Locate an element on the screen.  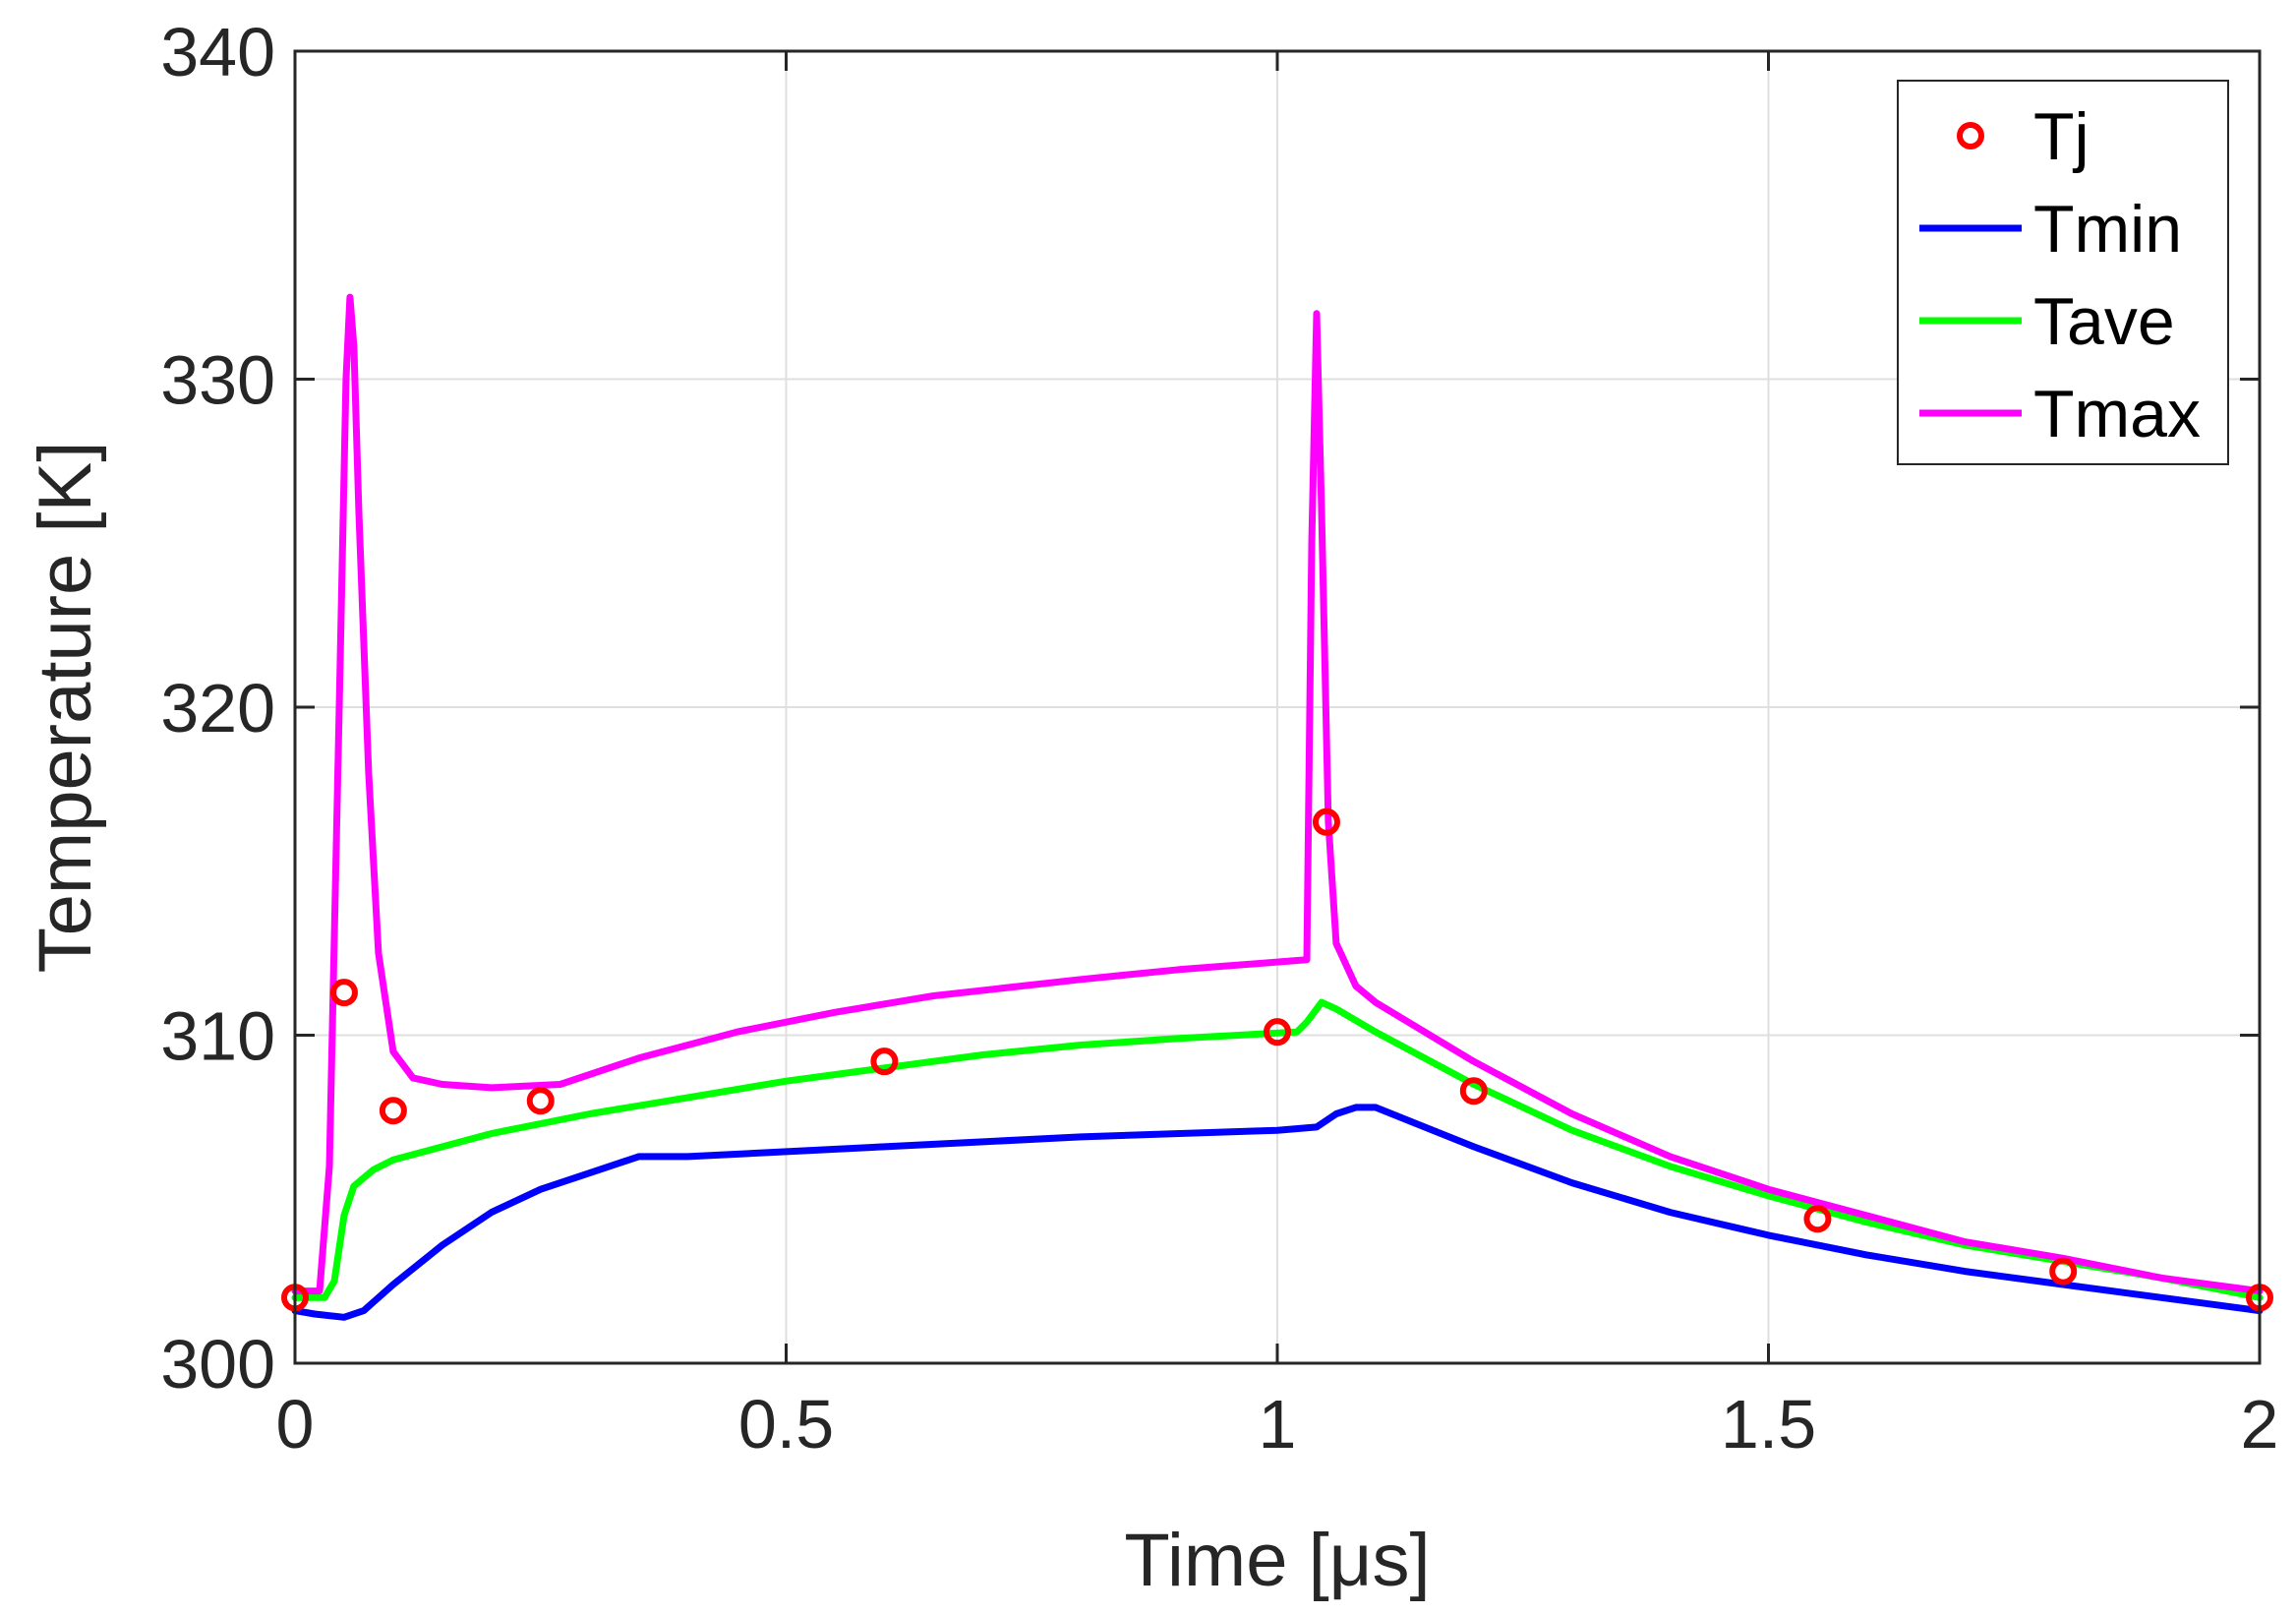
x-axis-label: Time [μs] is located at coordinates (1277, 1561).